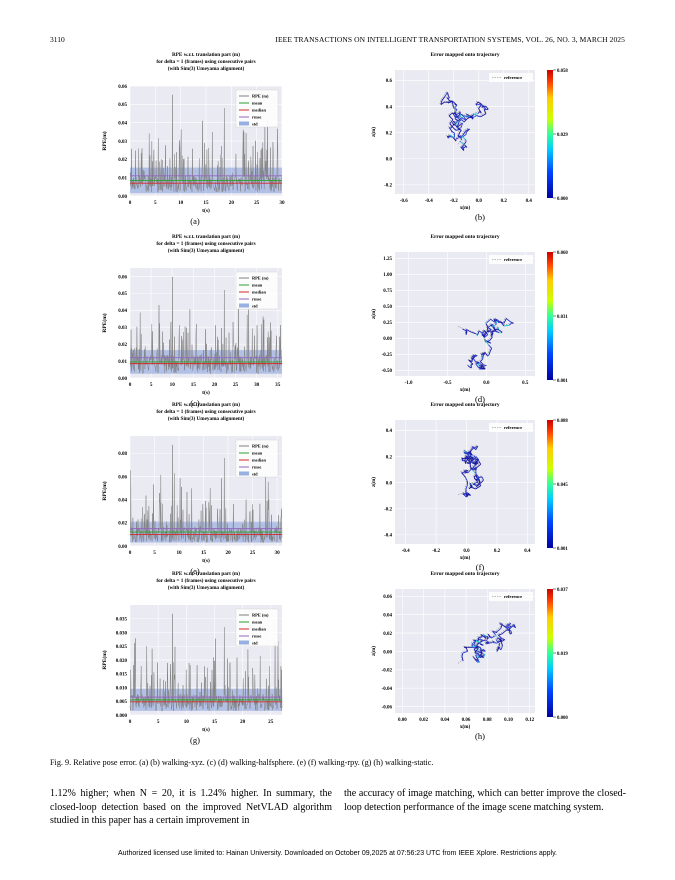 This screenshot has width=675, height=880. Describe the element at coordinates (122, 197) in the screenshot. I see `y-tick-label: 0.00` at that location.